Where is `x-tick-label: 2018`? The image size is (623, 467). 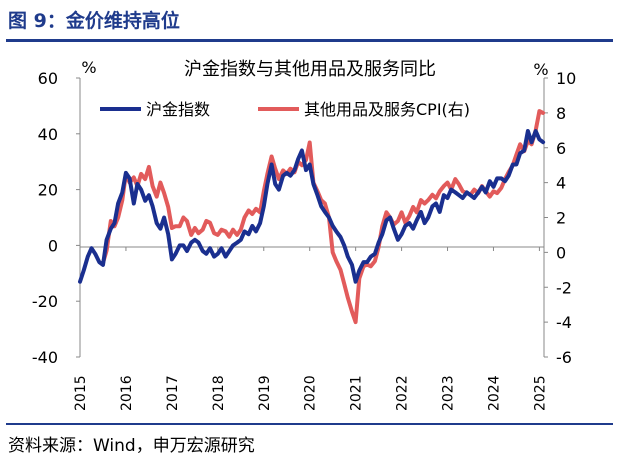
x-tick-label: 2018 is located at coordinates (219, 393).